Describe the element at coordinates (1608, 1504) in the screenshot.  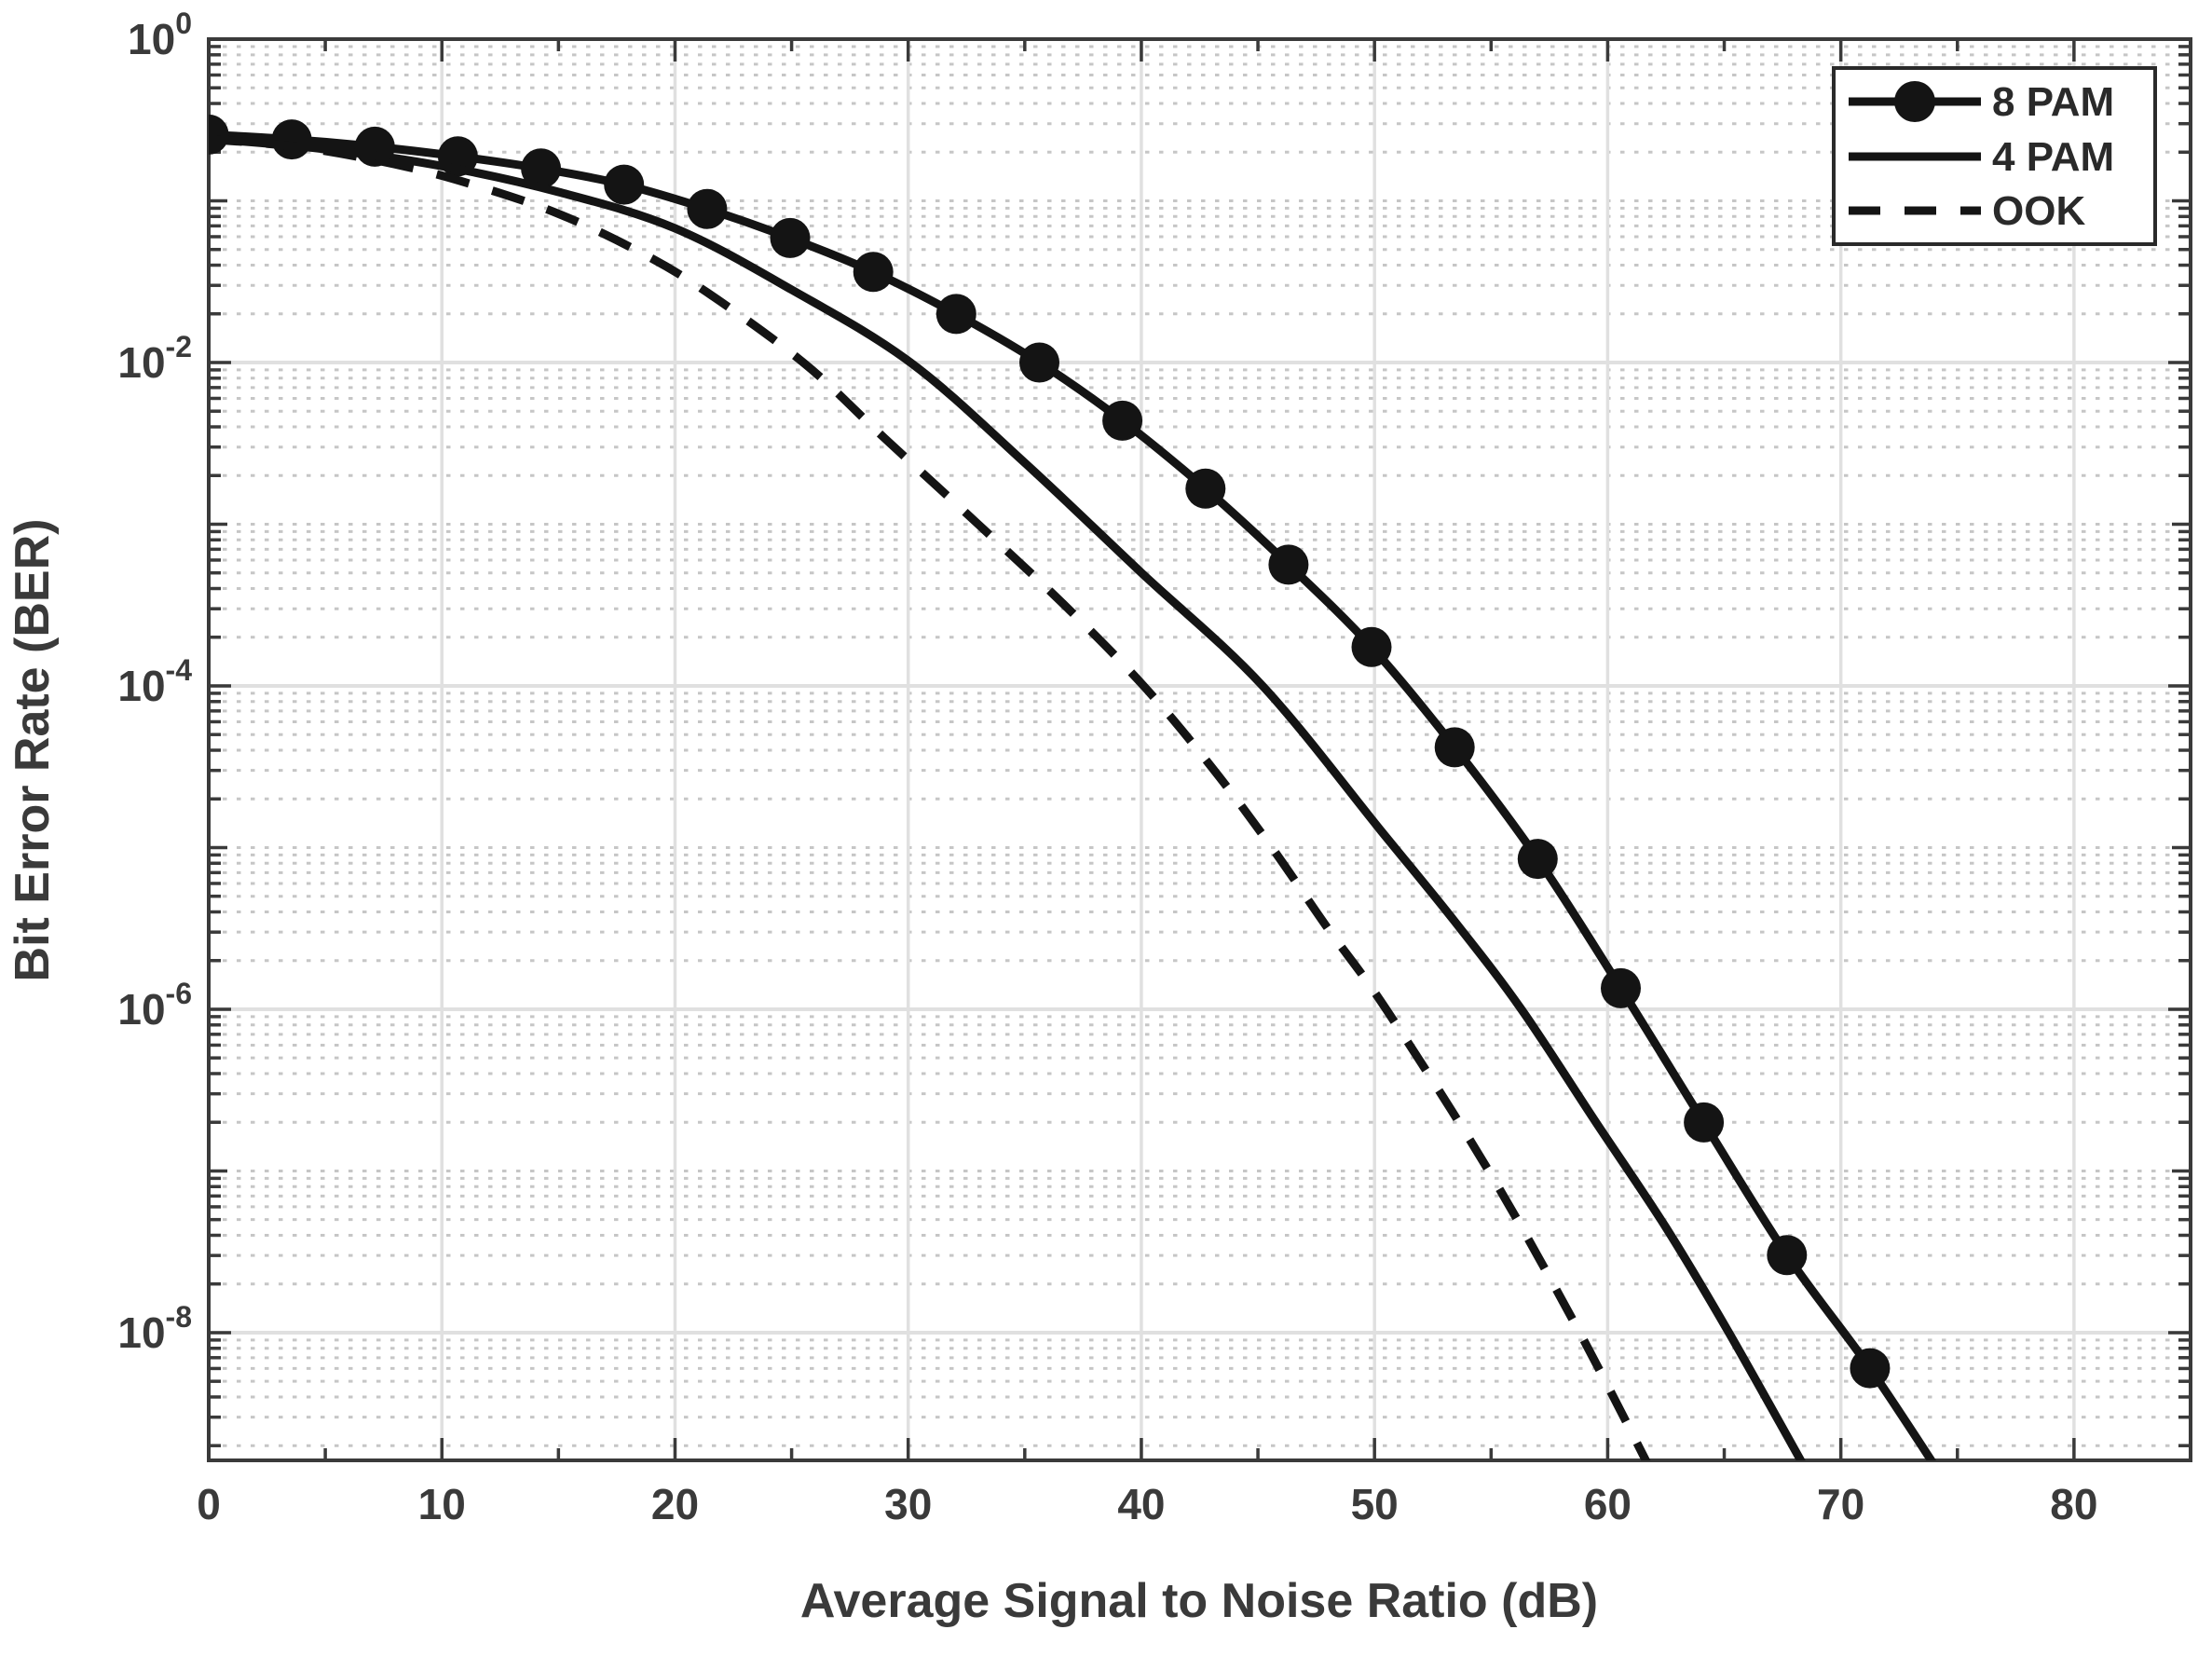
I see `x-tick-label: 60` at that location.